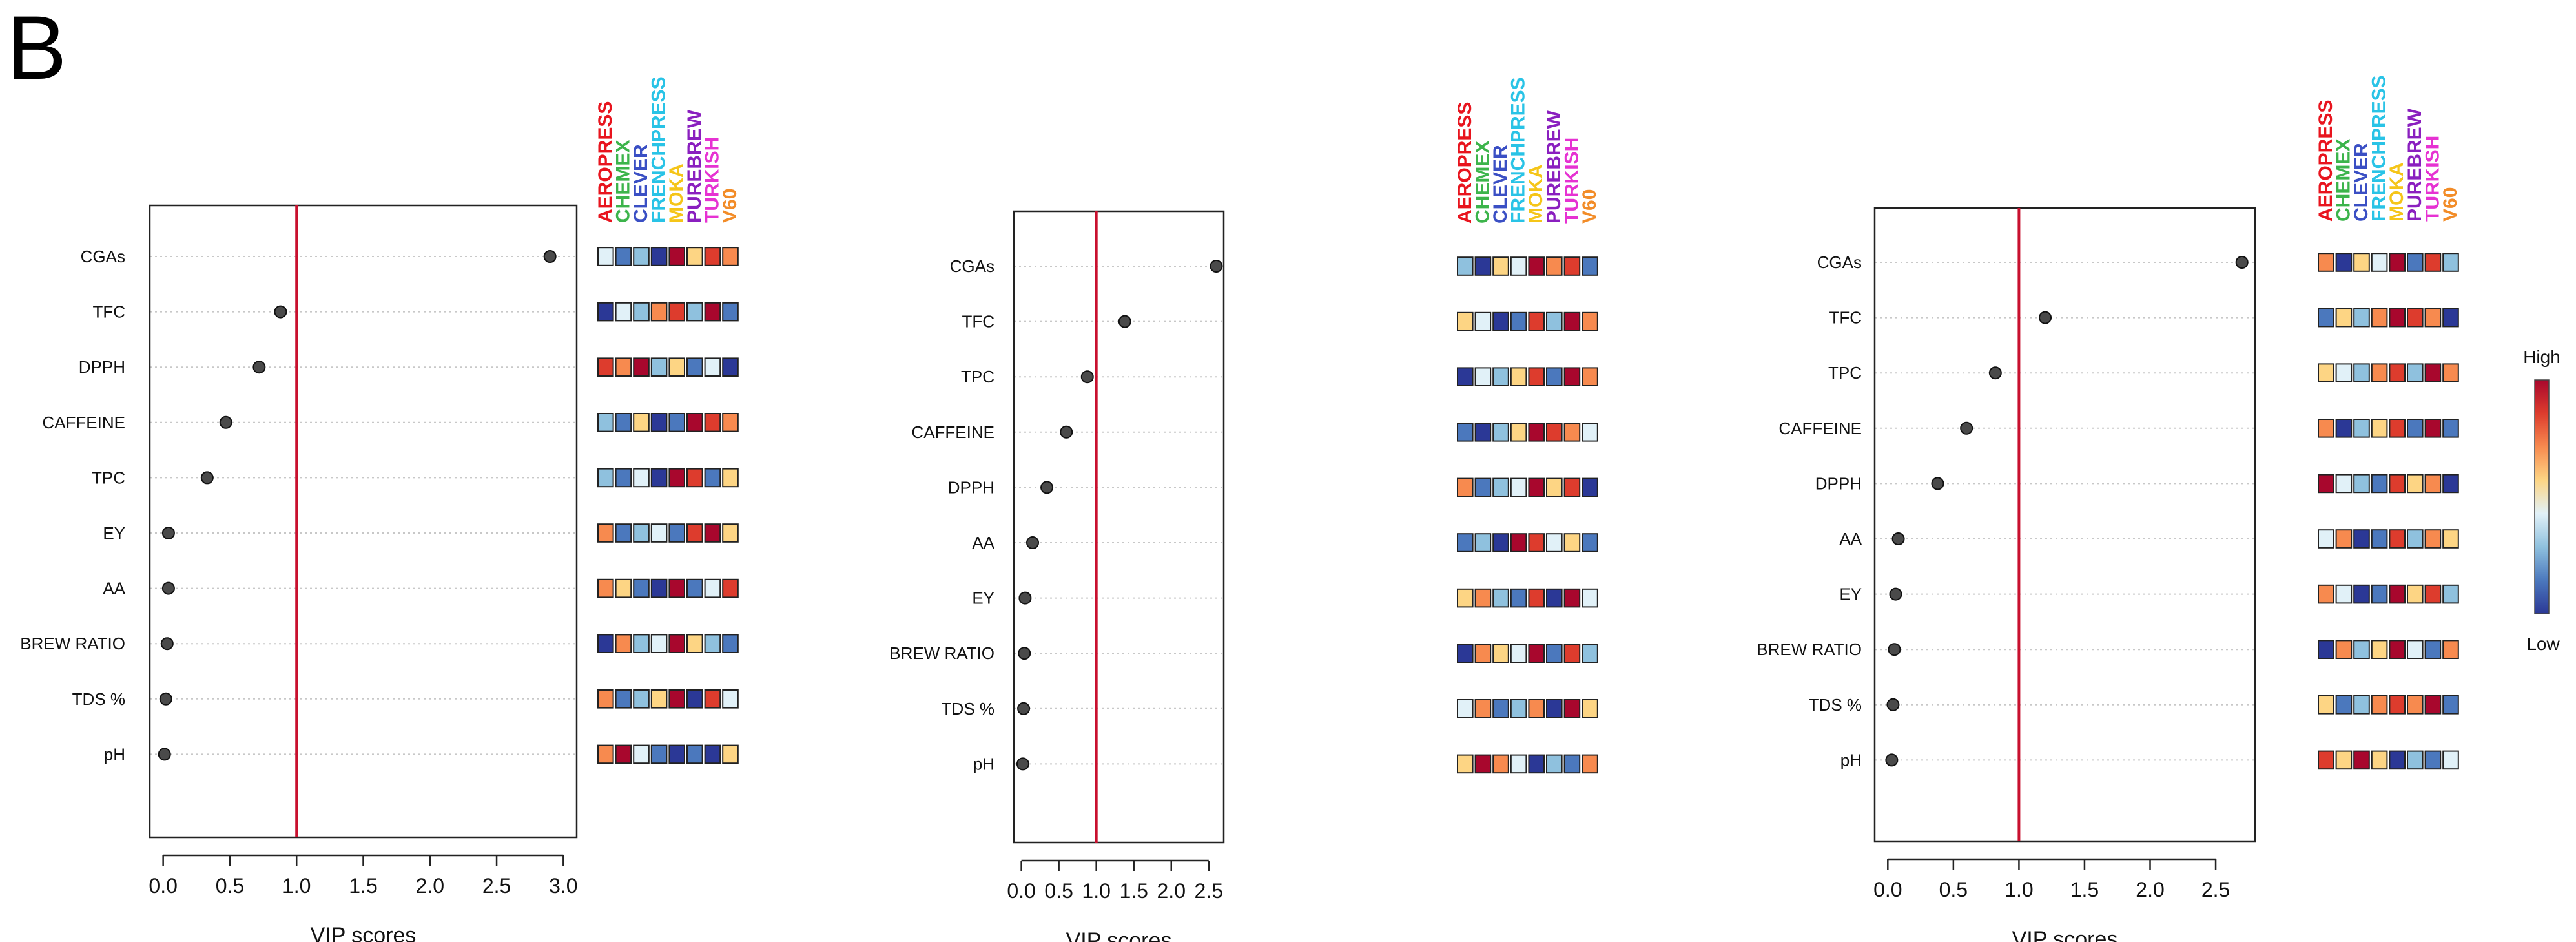  I want to click on variable-label: CGAs, so click(1839, 262).